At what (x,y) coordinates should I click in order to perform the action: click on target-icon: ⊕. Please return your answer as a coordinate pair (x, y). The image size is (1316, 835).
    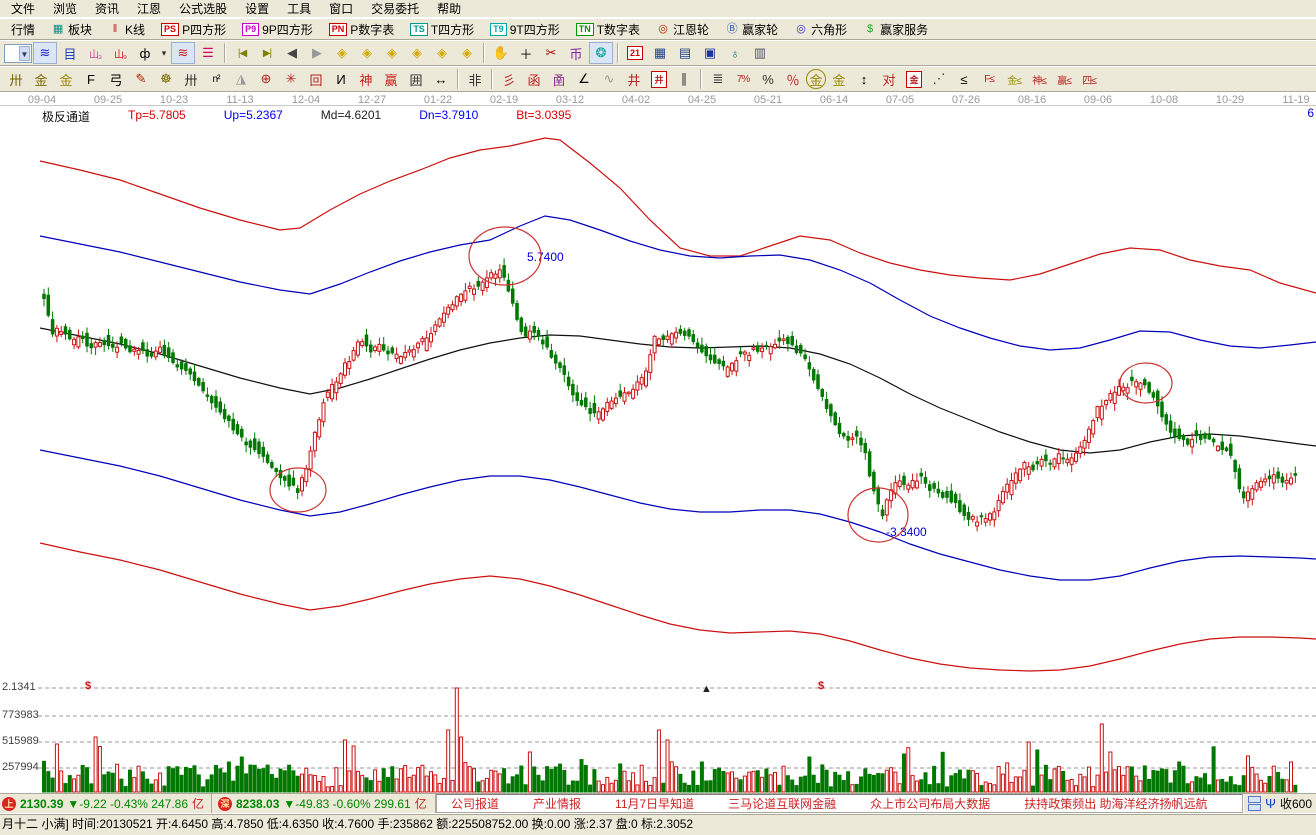
    Looking at the image, I should click on (266, 79).